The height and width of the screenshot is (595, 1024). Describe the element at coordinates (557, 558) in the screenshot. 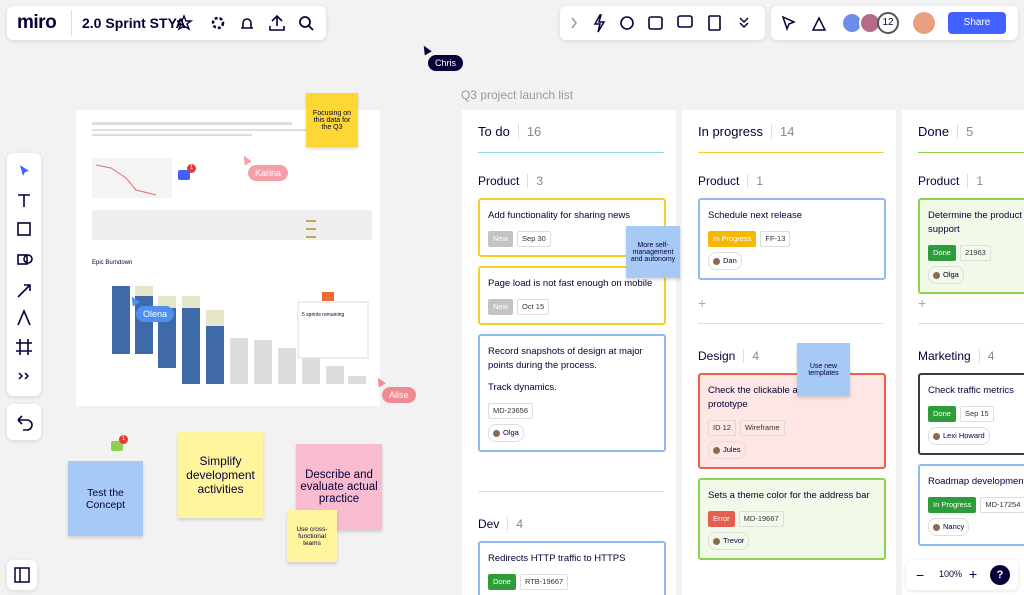

I see `card-title: Redirects HTTP traffic to HTTPS` at that location.